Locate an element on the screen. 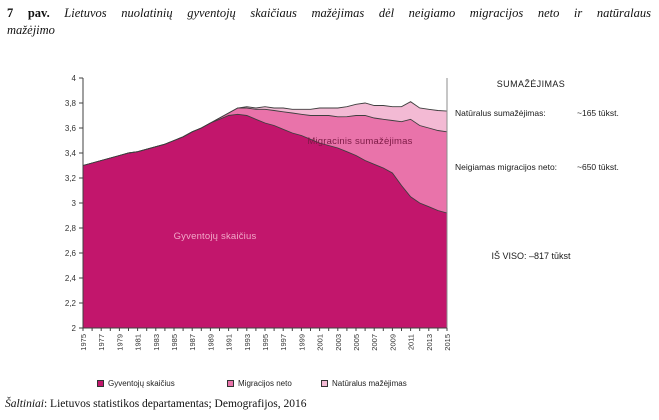  x-tick-label: 1993 is located at coordinates (247, 342).